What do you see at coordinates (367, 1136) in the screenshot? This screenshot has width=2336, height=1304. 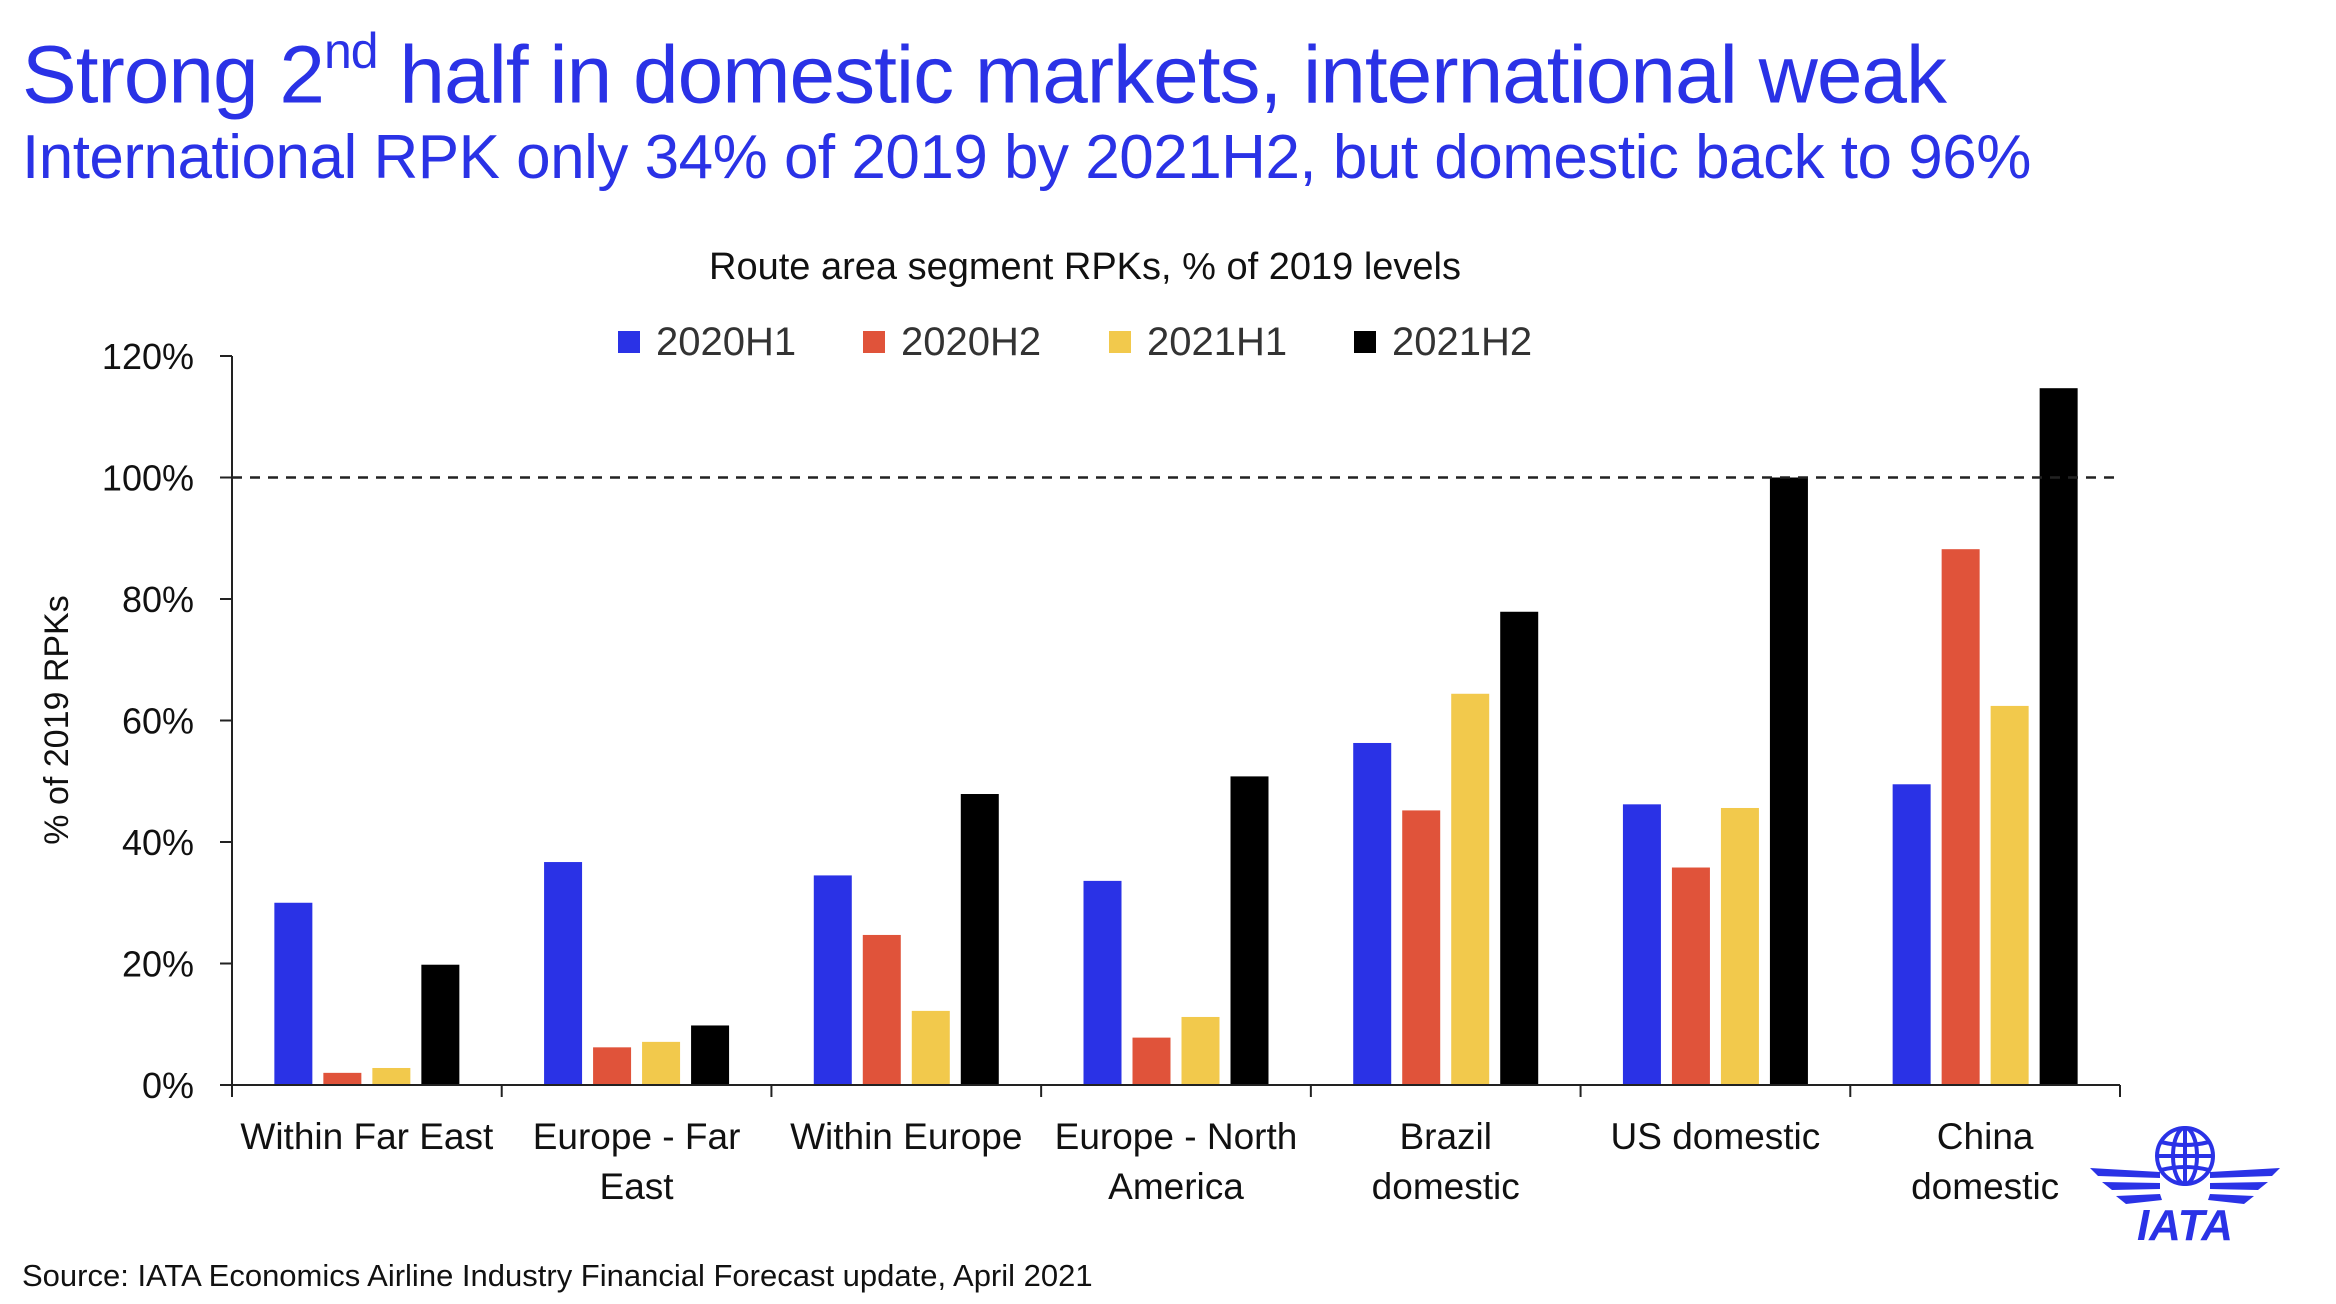 I see `x-tick-label: Within Far East` at bounding box center [367, 1136].